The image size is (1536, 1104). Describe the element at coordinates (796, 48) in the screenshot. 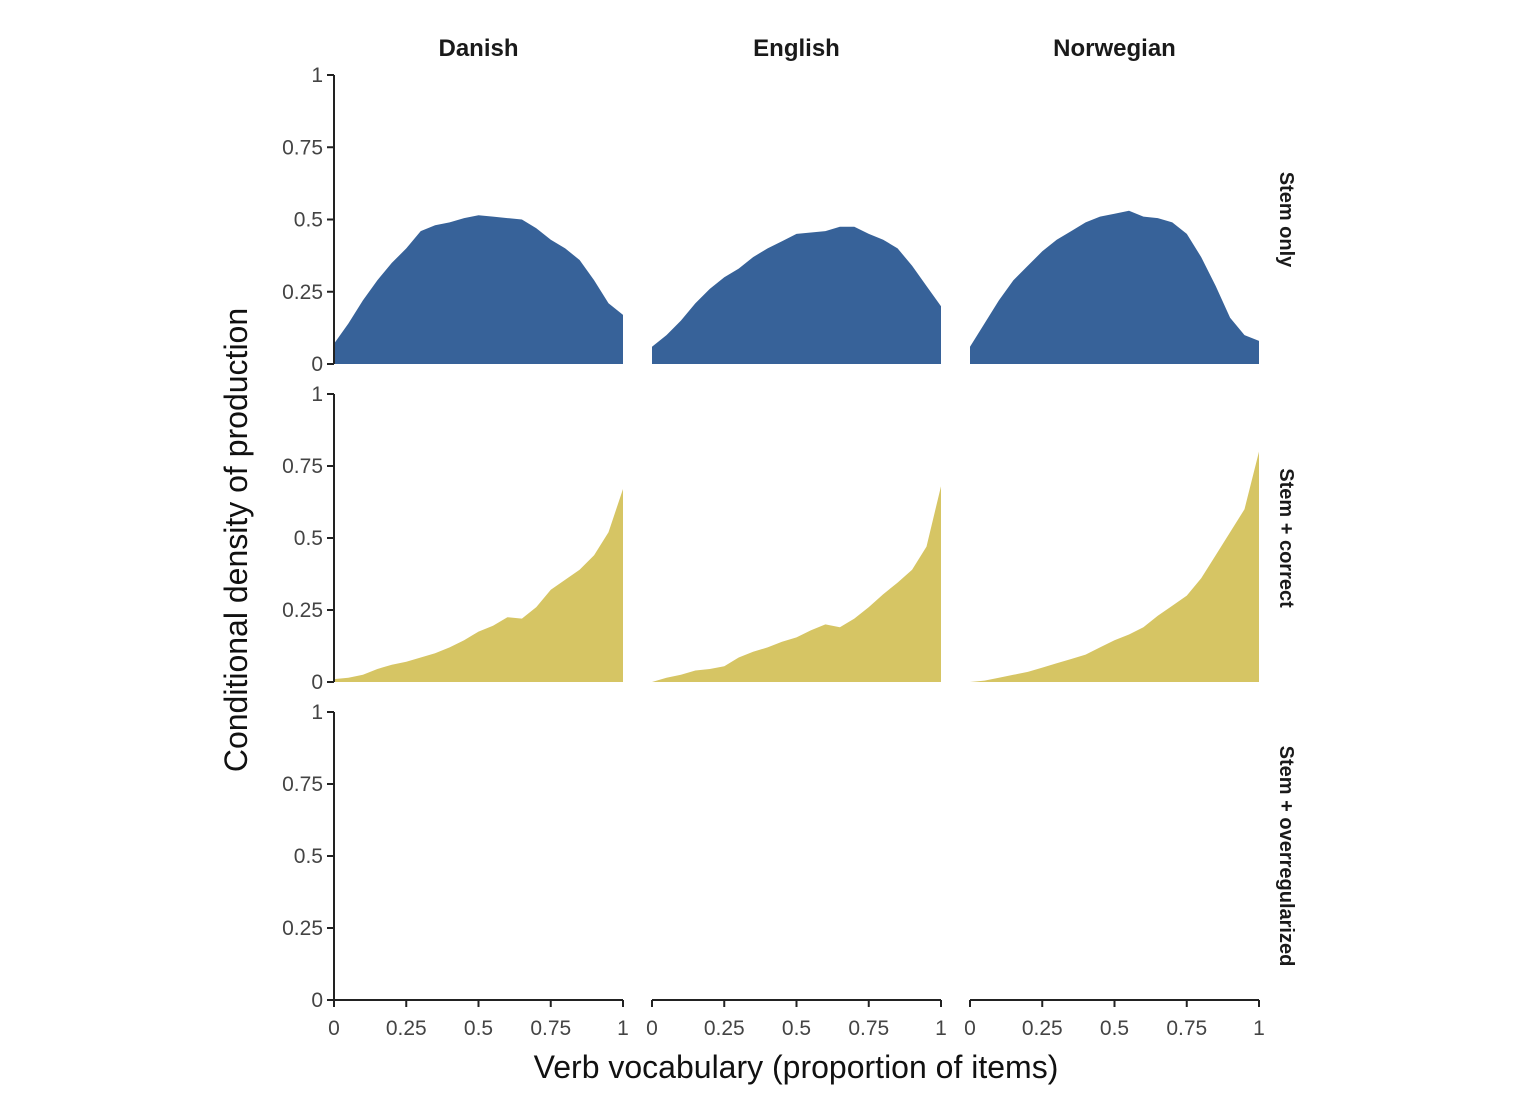

I see `column-strip-english: English` at that location.